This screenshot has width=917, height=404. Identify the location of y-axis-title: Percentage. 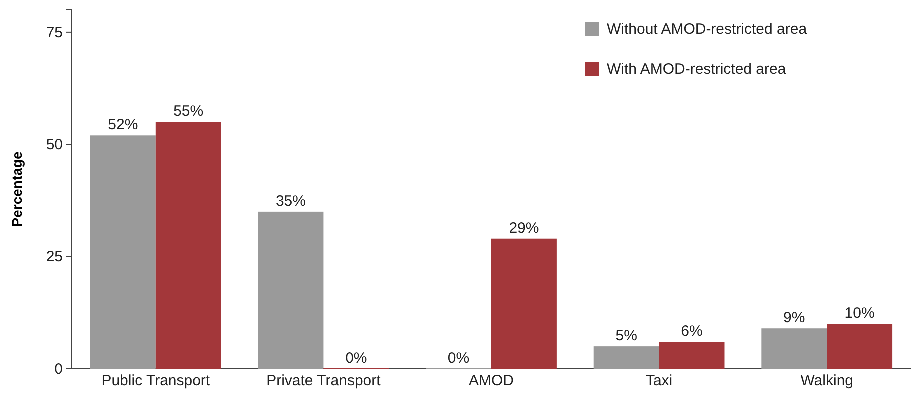
(17, 190).